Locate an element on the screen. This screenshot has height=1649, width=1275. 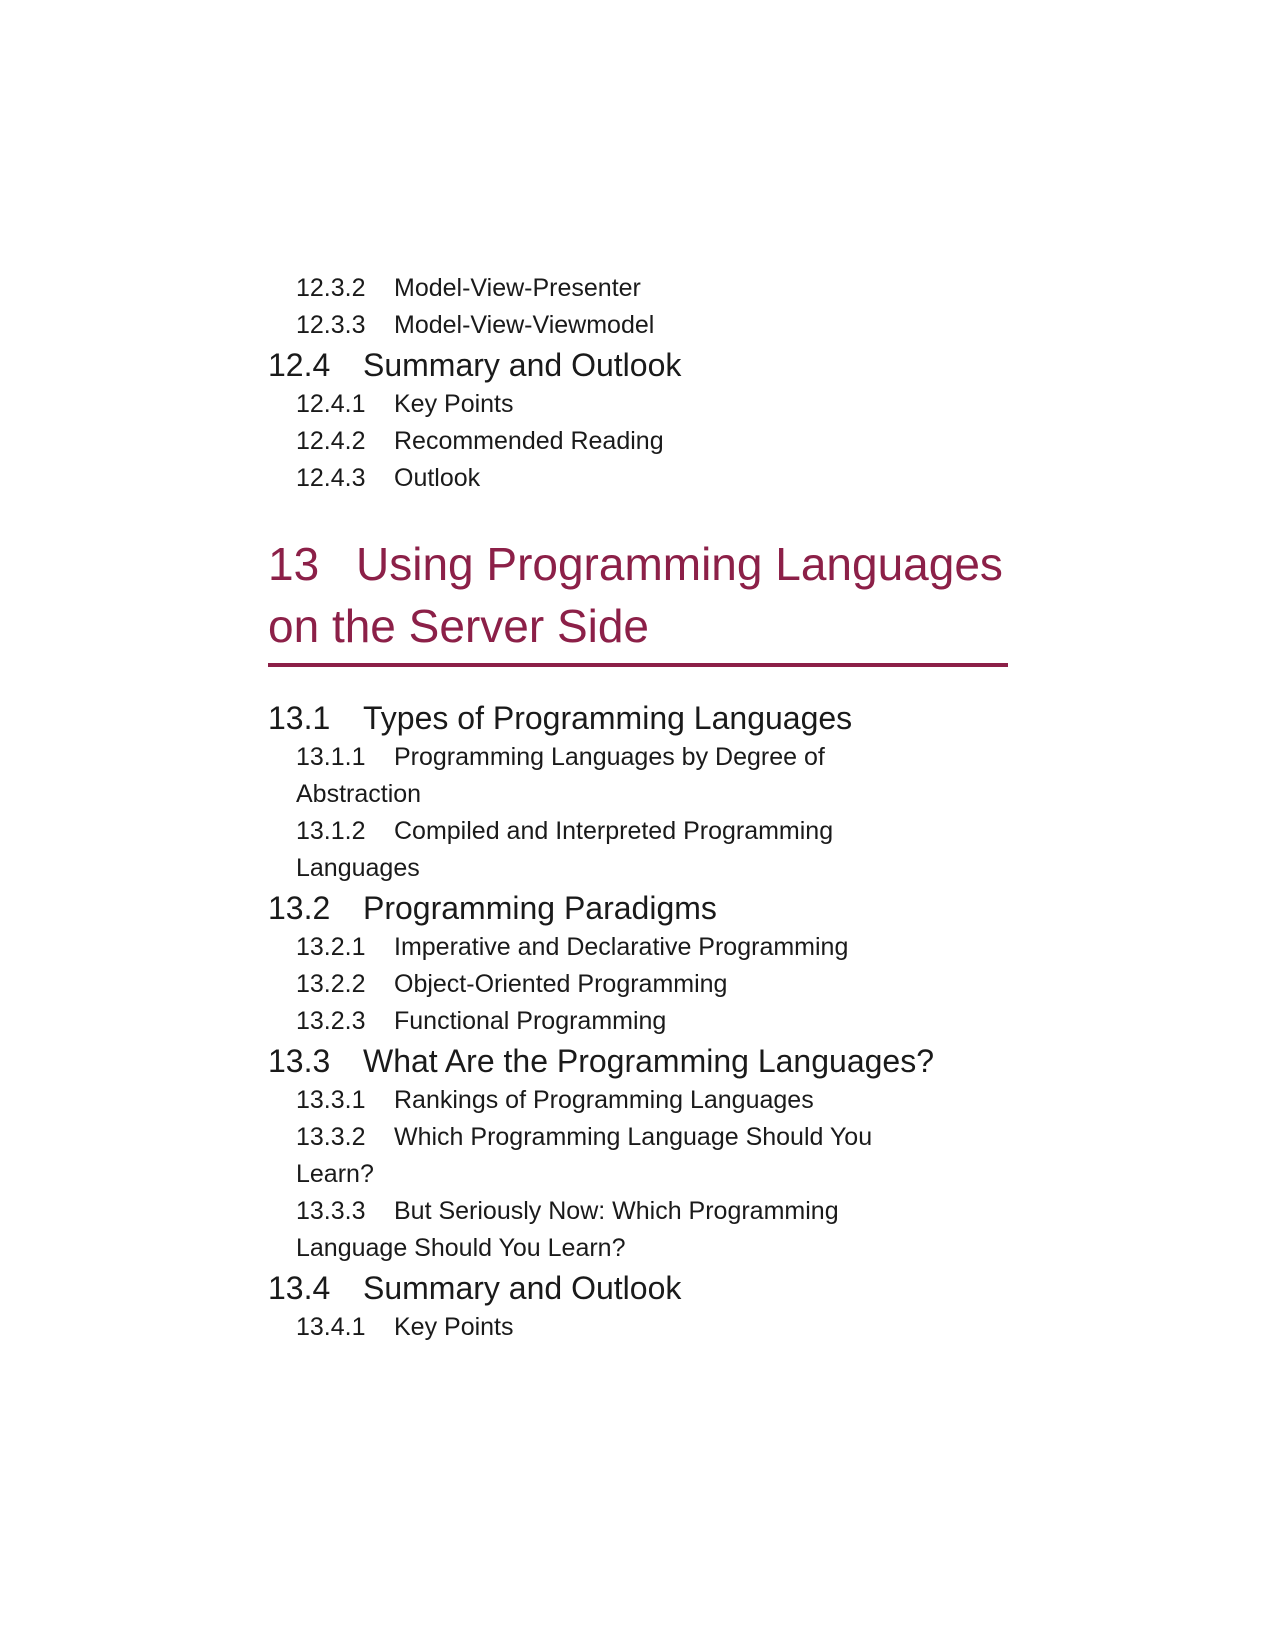
toc-entry-number: 13.4 is located at coordinates (299, 1288).